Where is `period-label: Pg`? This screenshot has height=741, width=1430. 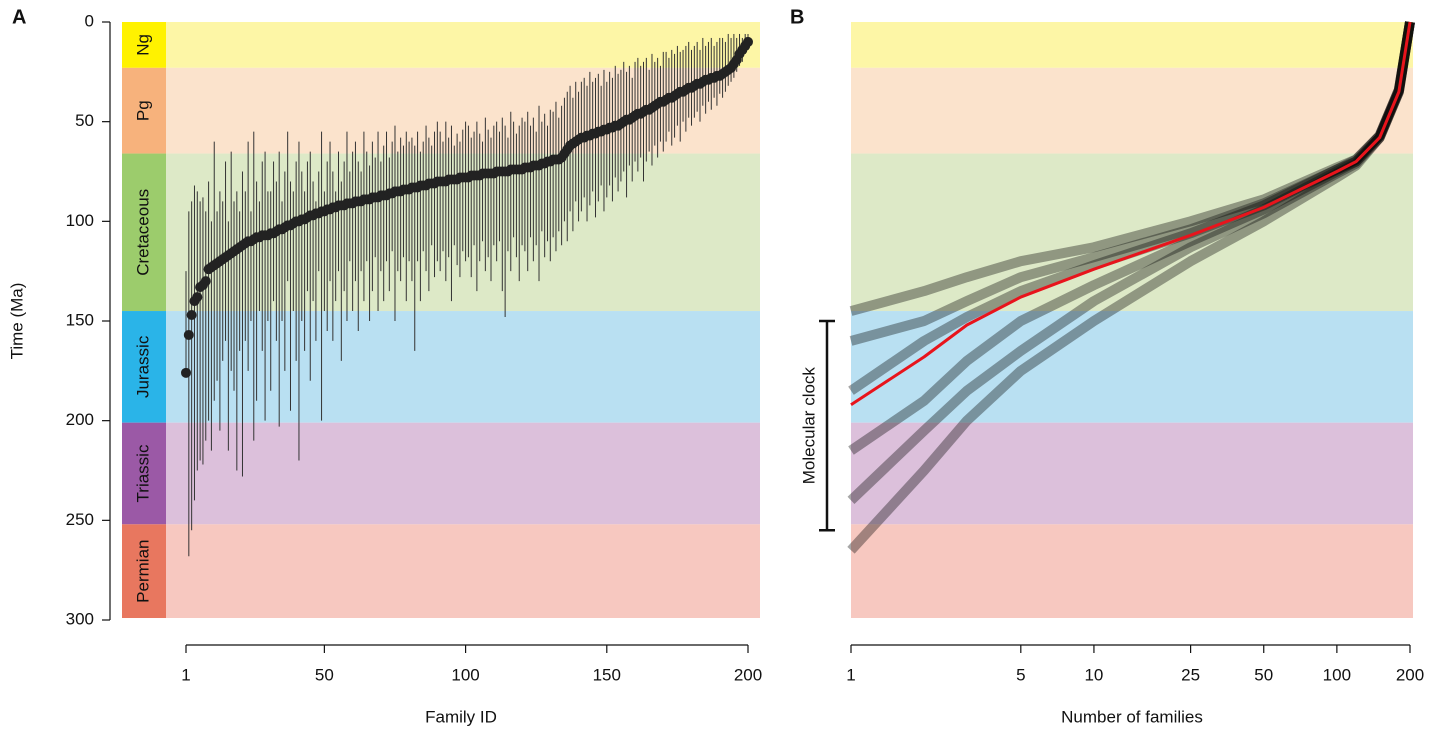
period-label: Pg is located at coordinates (142, 110).